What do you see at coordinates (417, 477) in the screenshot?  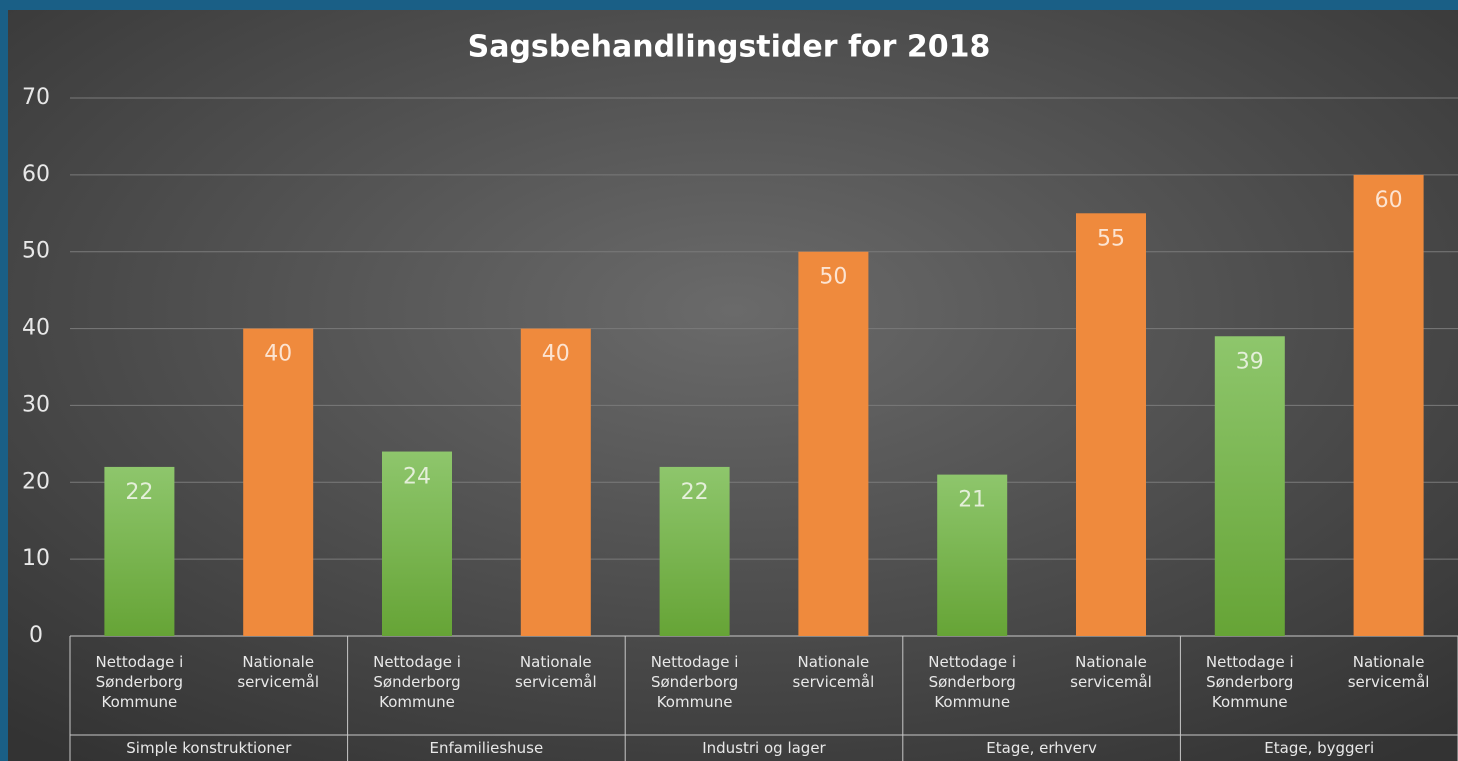 I see `value-label: 24` at bounding box center [417, 477].